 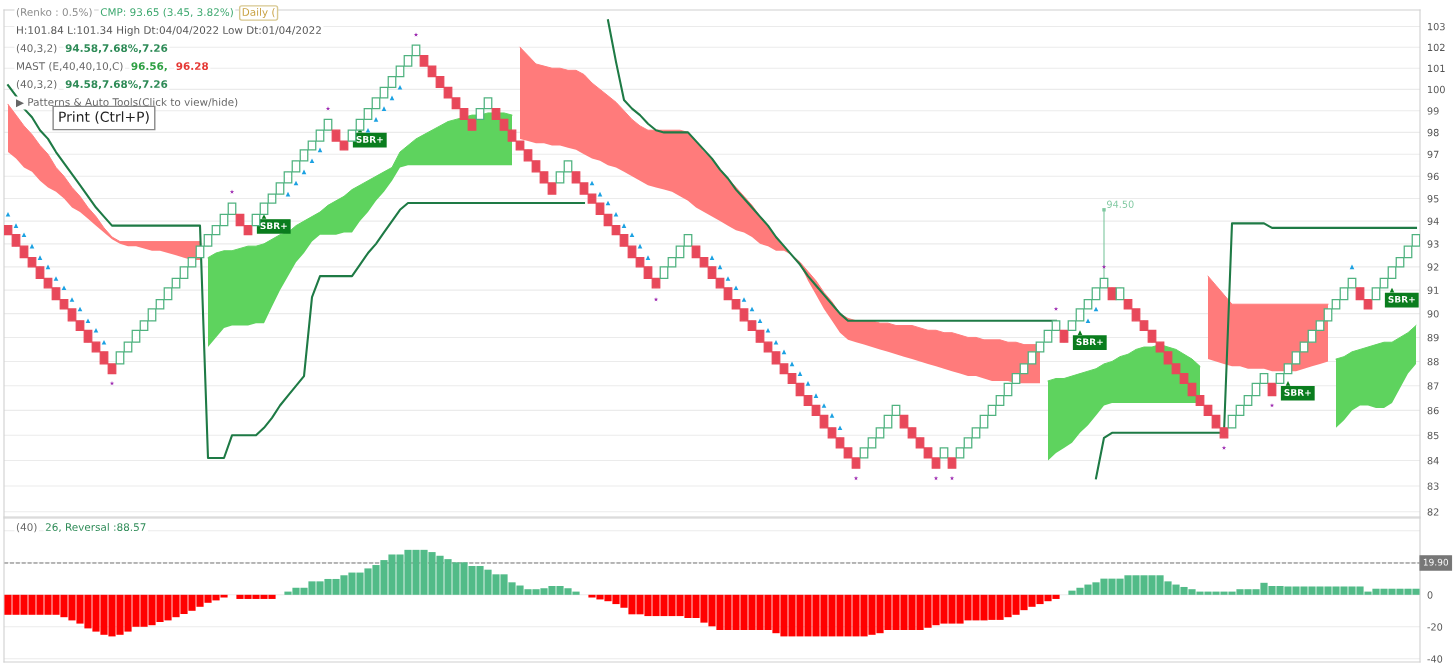 What do you see at coordinates (1433, 314) in the screenshot?
I see `y-tick-label: 90` at bounding box center [1433, 314].